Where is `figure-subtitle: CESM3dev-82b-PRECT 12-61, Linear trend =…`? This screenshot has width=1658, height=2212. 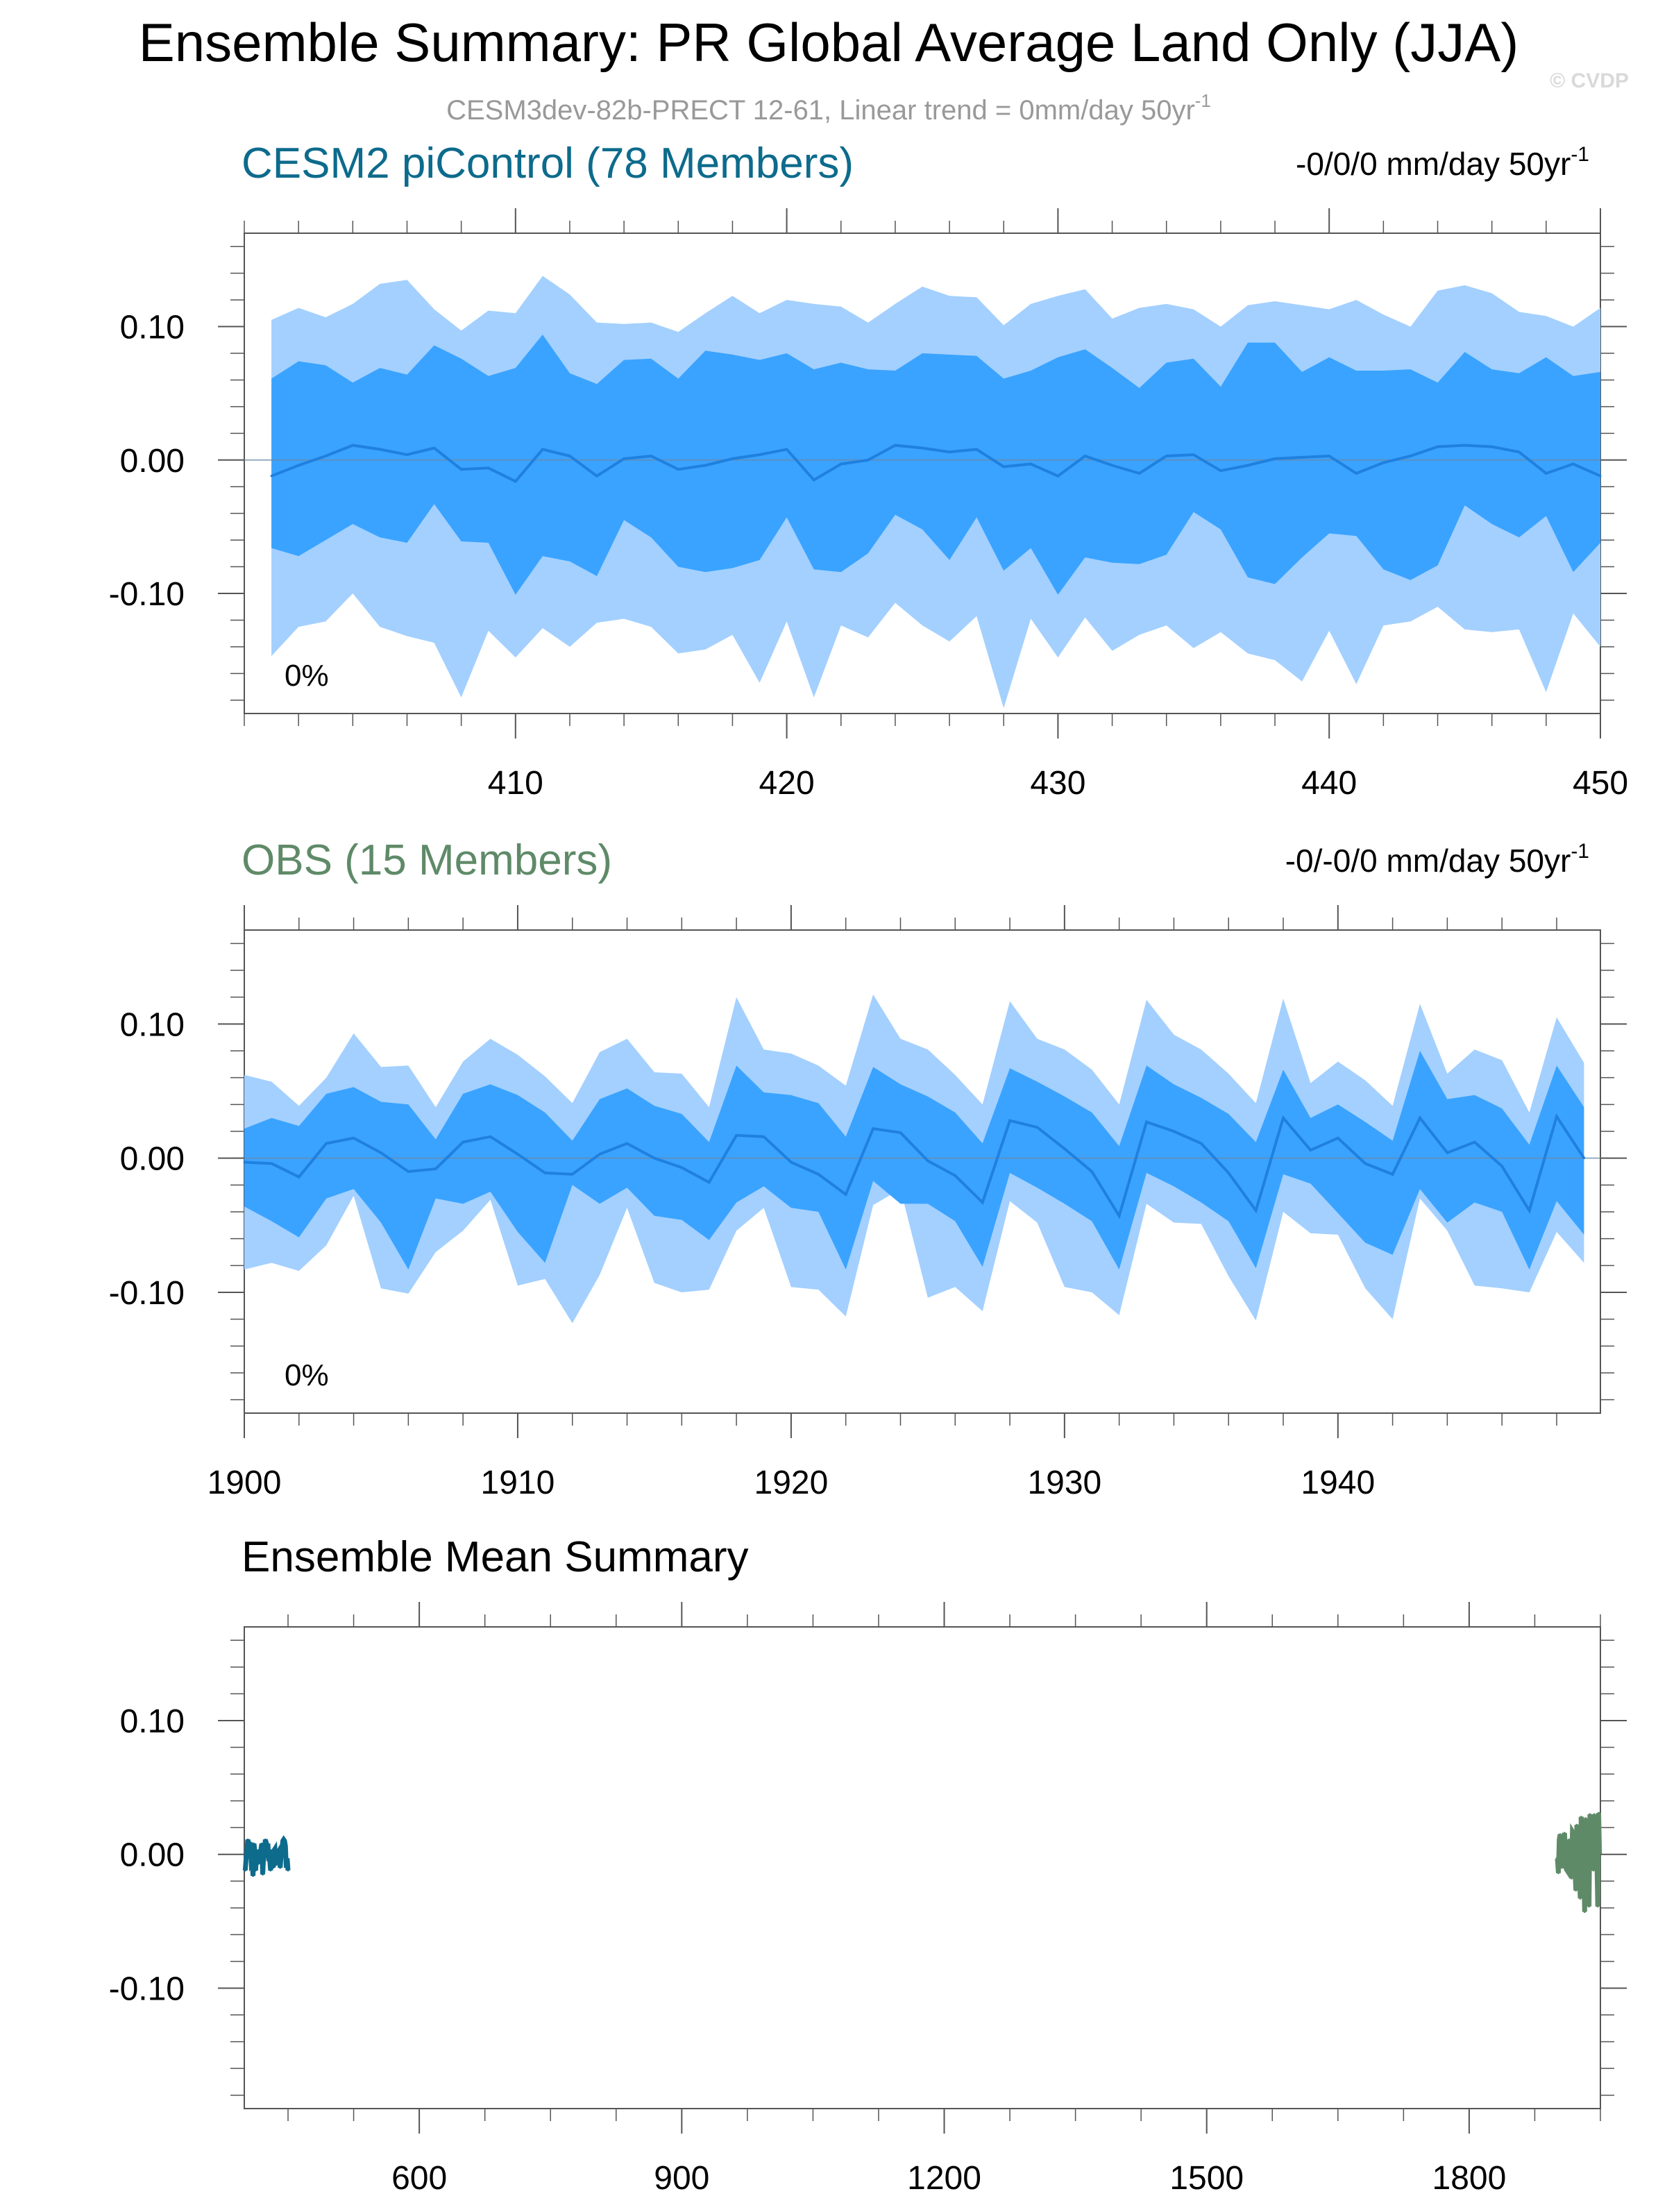 figure-subtitle: CESM3dev-82b-PRECT 12-61, Linear trend =… is located at coordinates (828, 108).